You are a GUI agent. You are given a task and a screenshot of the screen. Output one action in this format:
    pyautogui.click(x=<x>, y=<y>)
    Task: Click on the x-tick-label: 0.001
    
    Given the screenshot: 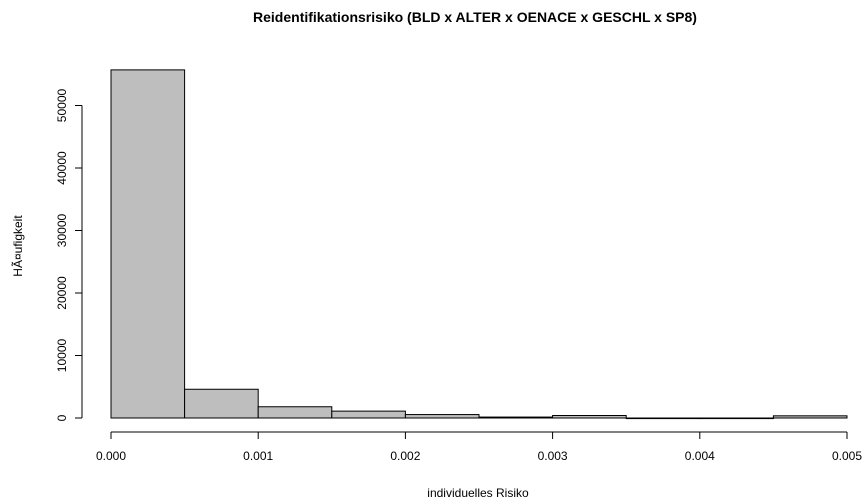 What is the action you would take?
    pyautogui.click(x=258, y=456)
    